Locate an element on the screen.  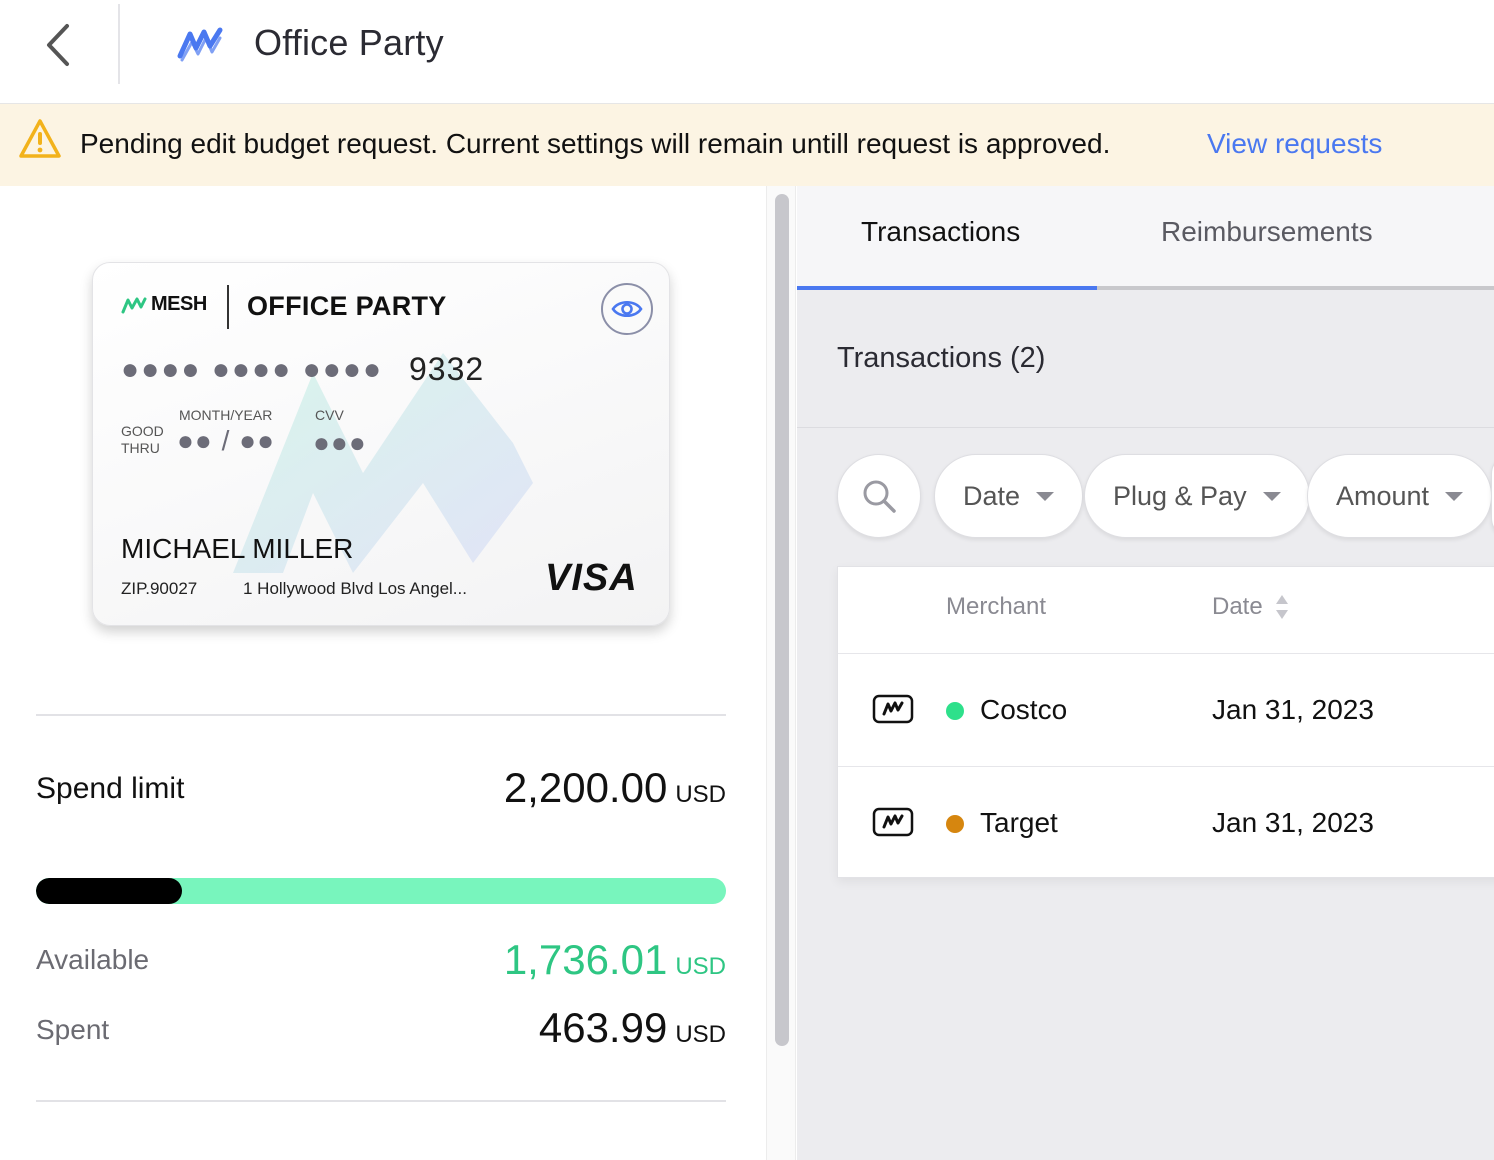
sort-icon is located at coordinates (1281, 607).